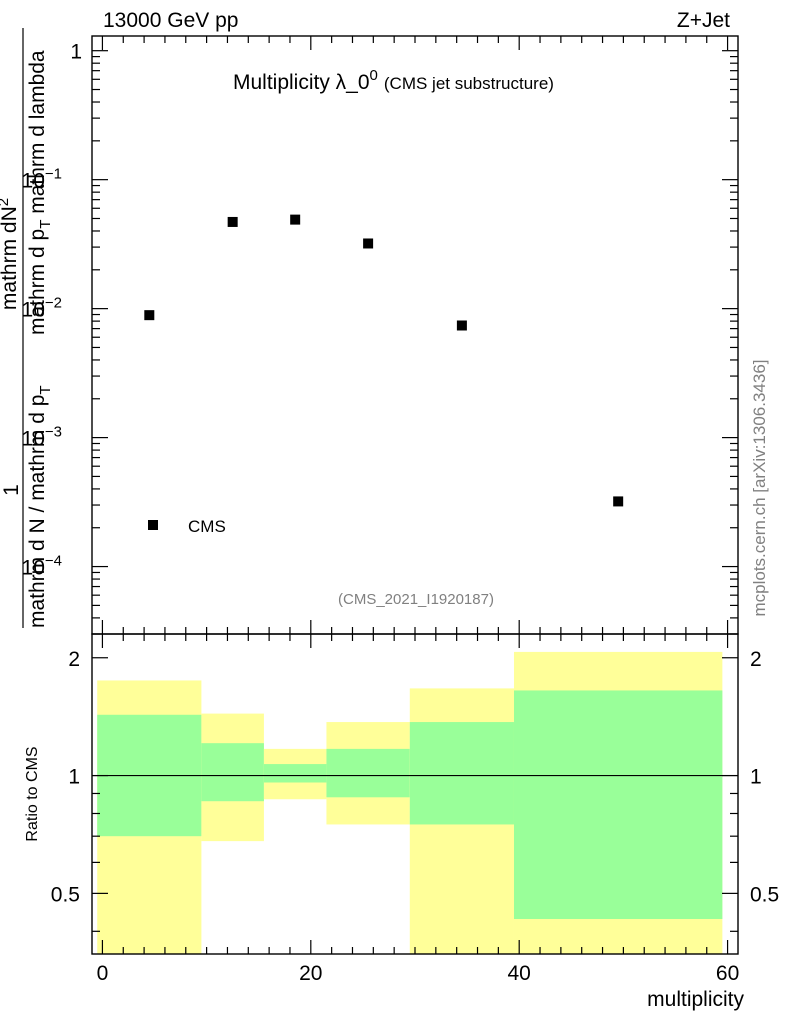 Image resolution: width=786 pixels, height=1024 pixels. What do you see at coordinates (207, 526) in the screenshot?
I see `legend-label: CMS` at bounding box center [207, 526].